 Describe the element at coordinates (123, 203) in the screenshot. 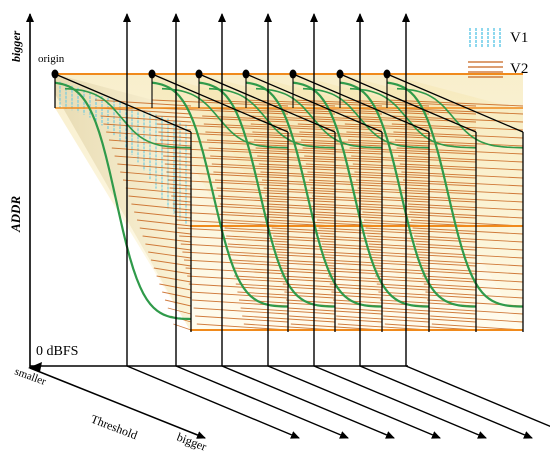

I see `slice-panel` at that location.